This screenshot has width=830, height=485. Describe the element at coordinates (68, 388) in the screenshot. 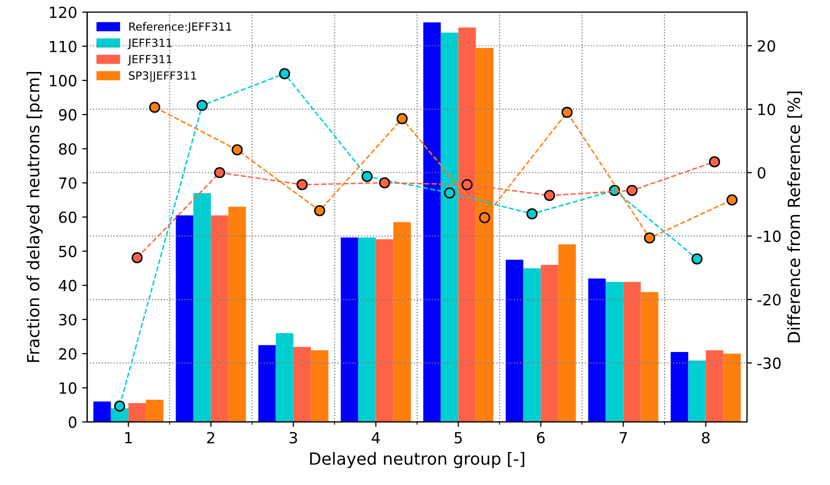

I see `y-tick-label: 10` at that location.